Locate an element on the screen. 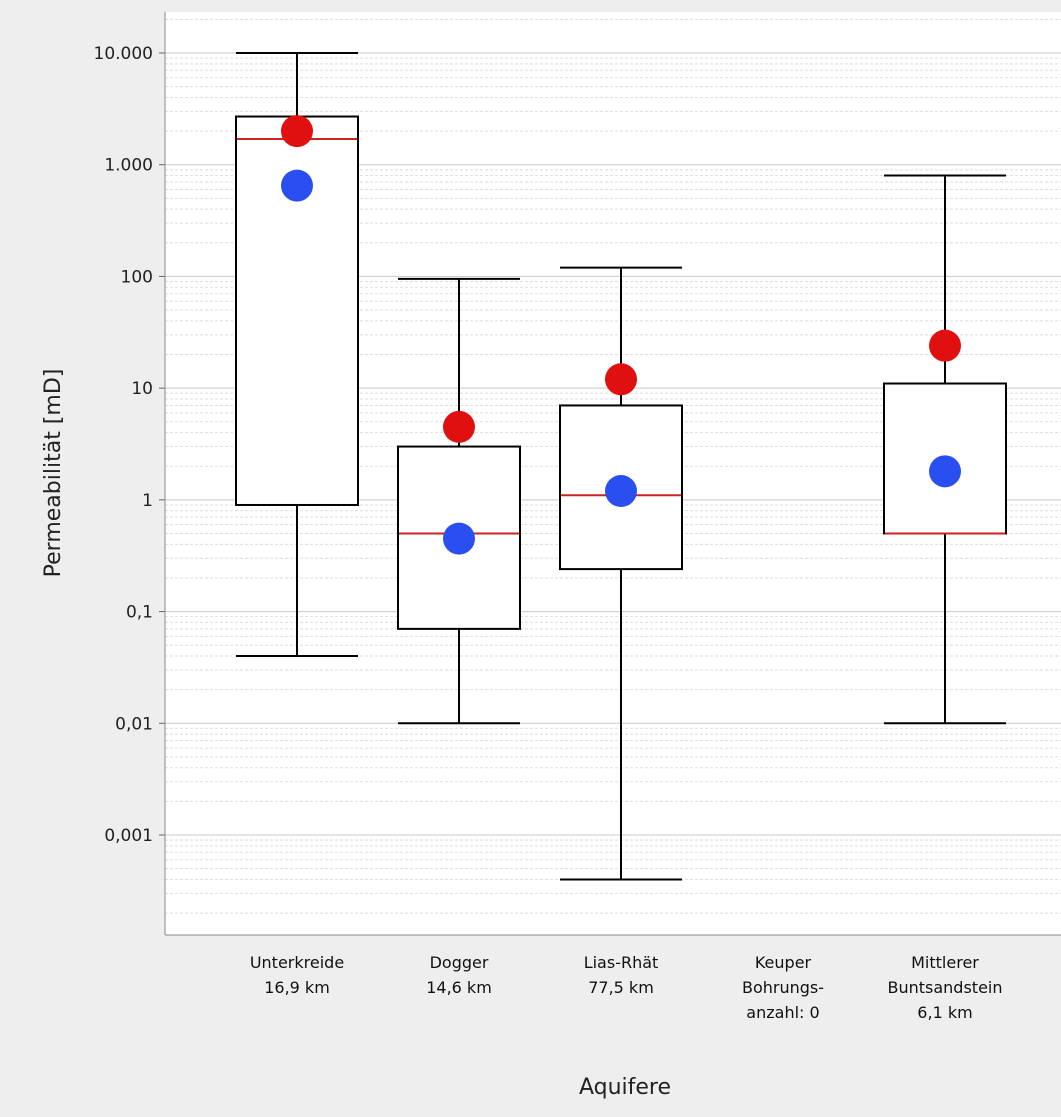 Image resolution: width=1061 pixels, height=1117 pixels. y-axis-title: Permeabilität [mD] is located at coordinates (53, 473).